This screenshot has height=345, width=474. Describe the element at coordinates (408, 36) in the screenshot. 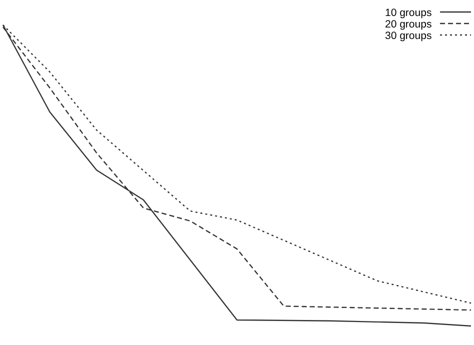

I see `legend-label: 30 groups` at that location.